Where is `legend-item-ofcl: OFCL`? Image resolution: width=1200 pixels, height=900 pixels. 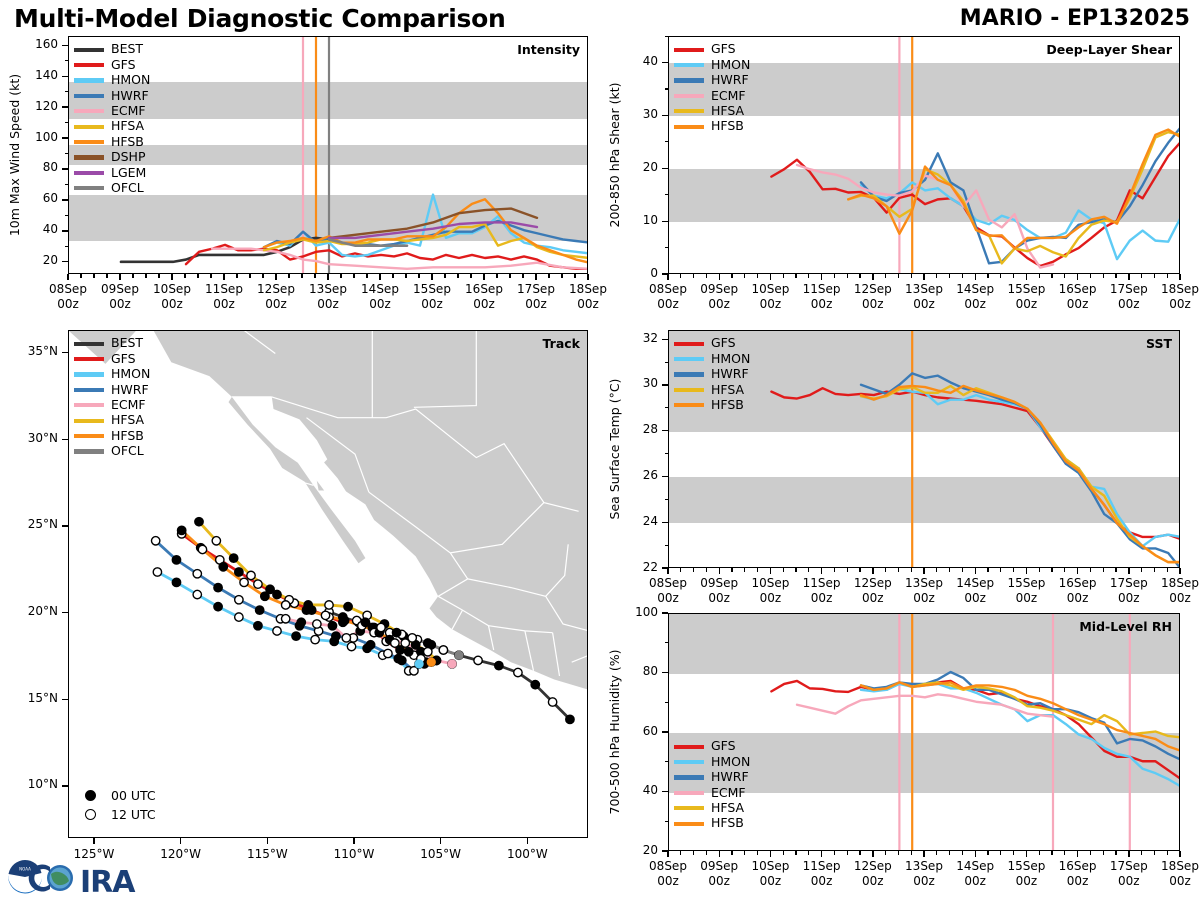
legend-item-ofcl: OFCL is located at coordinates (112, 188).